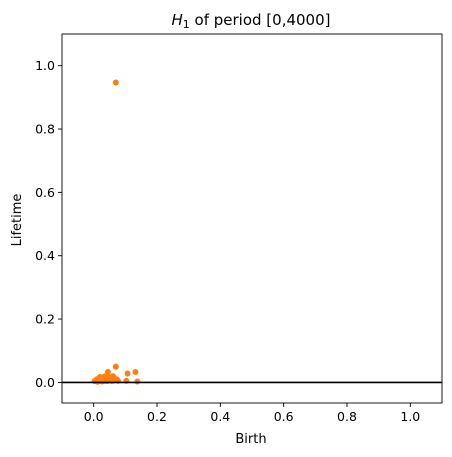 This screenshot has height=457, width=452. I want to click on y-tick-label: 0.8, so click(45, 129).